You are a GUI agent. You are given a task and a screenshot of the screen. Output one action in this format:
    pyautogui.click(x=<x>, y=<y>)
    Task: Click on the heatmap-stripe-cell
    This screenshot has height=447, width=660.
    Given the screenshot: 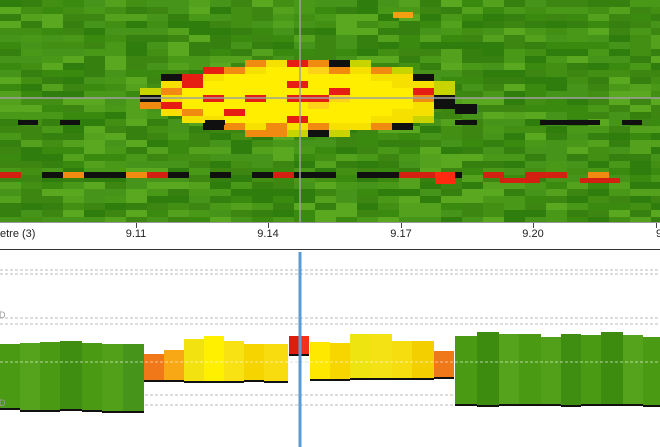 What is the action you would take?
    pyautogui.click(x=493, y=175)
    